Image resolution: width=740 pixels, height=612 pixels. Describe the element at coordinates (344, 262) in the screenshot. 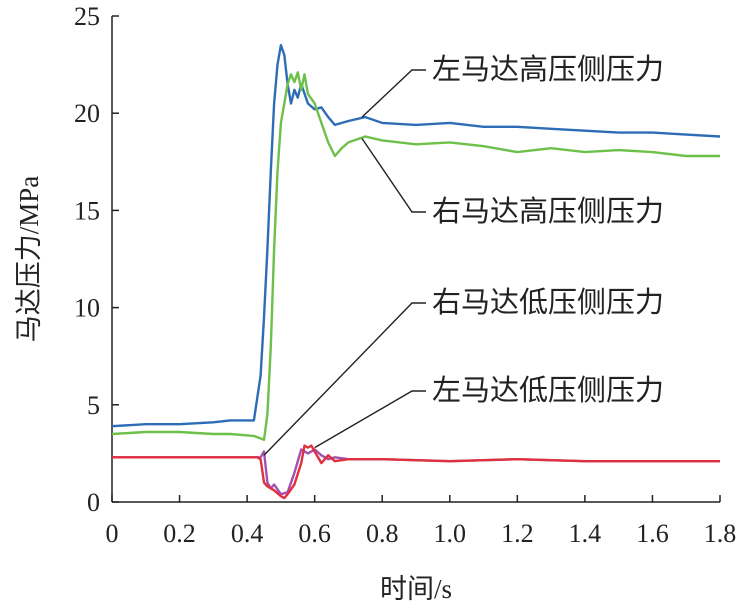

I see `annotation-leaders` at that location.